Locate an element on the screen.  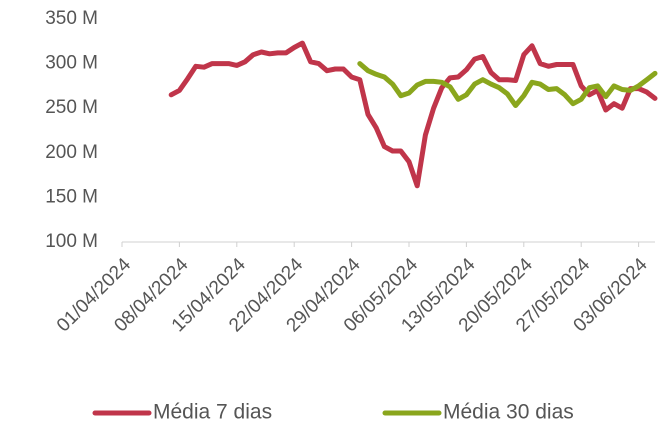
legend-label: Média 7 dias is located at coordinates (212, 412).